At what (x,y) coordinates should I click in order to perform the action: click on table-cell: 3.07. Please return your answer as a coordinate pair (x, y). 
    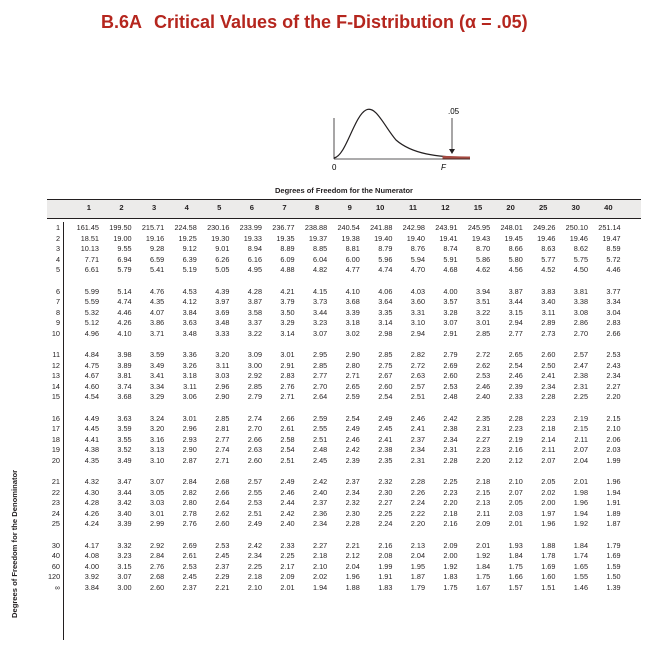
    Looking at the image, I should click on (157, 481).